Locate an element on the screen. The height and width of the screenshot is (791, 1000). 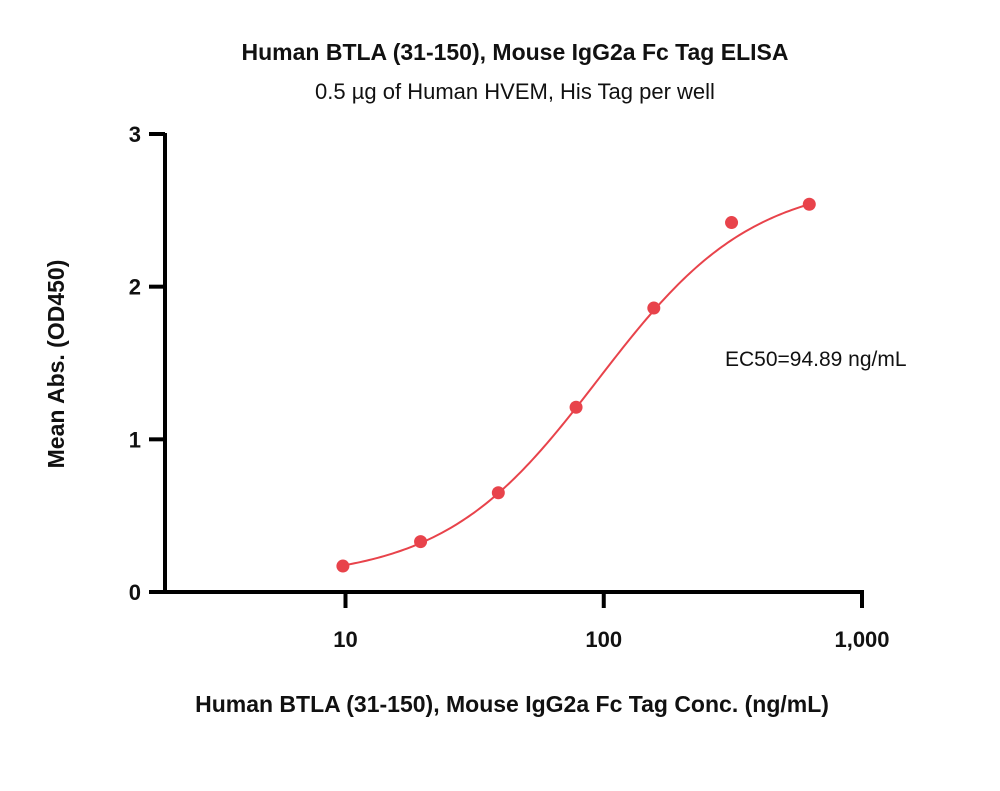
annotation-ec50: EC50=94.89 ng/mL is located at coordinates (816, 359).